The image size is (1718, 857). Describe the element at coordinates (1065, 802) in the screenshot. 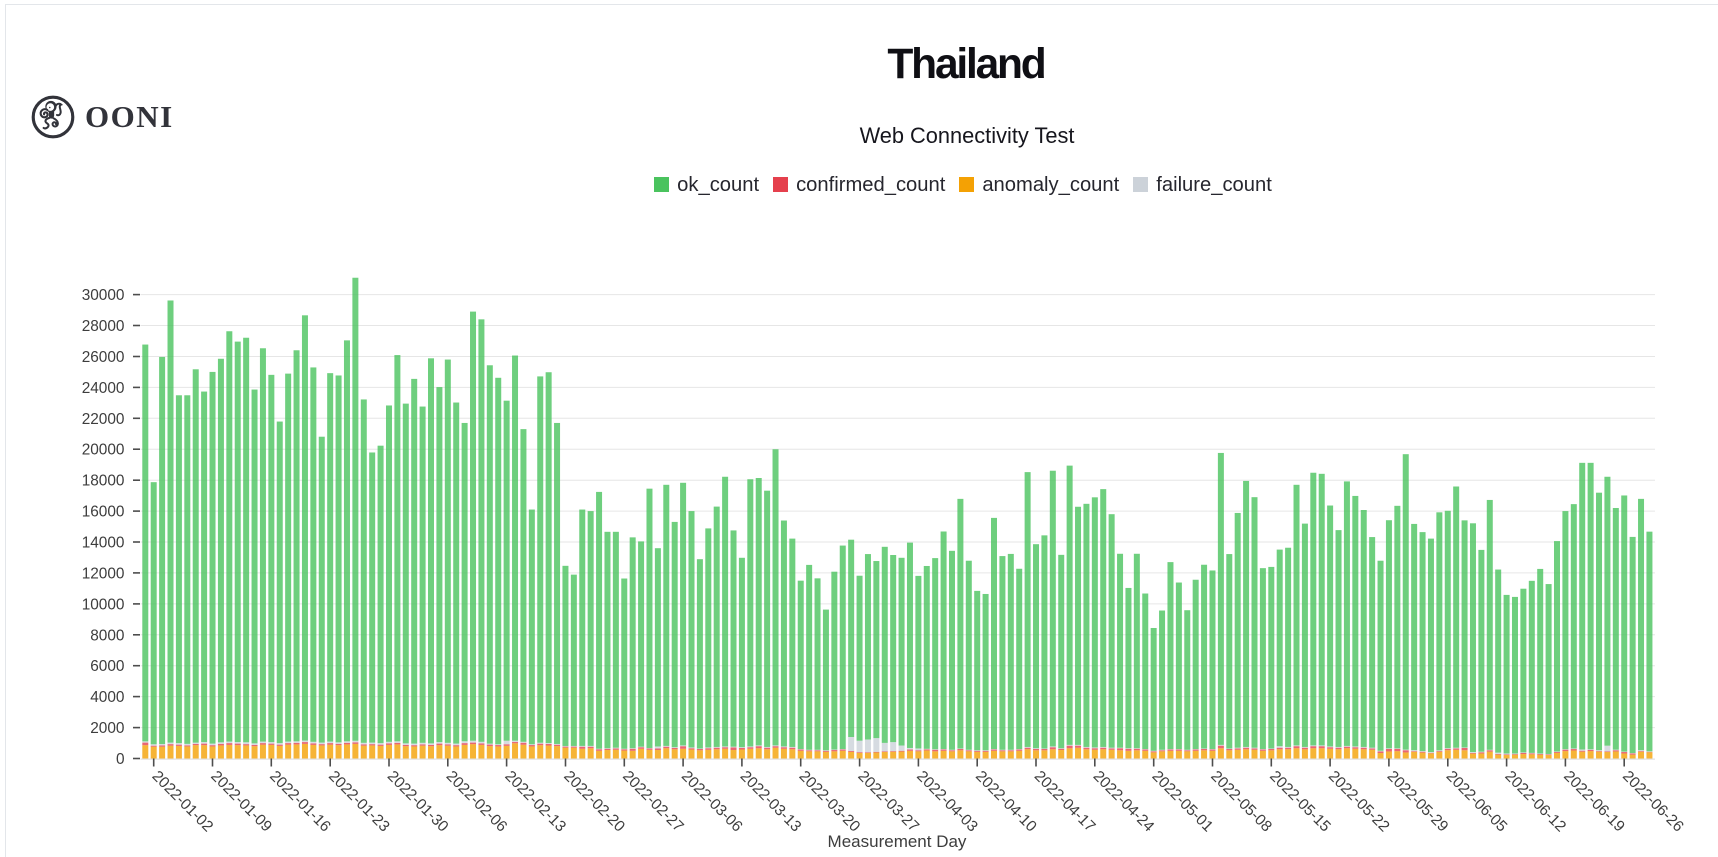

I see `svg-text: 2022-04-17` at that location.